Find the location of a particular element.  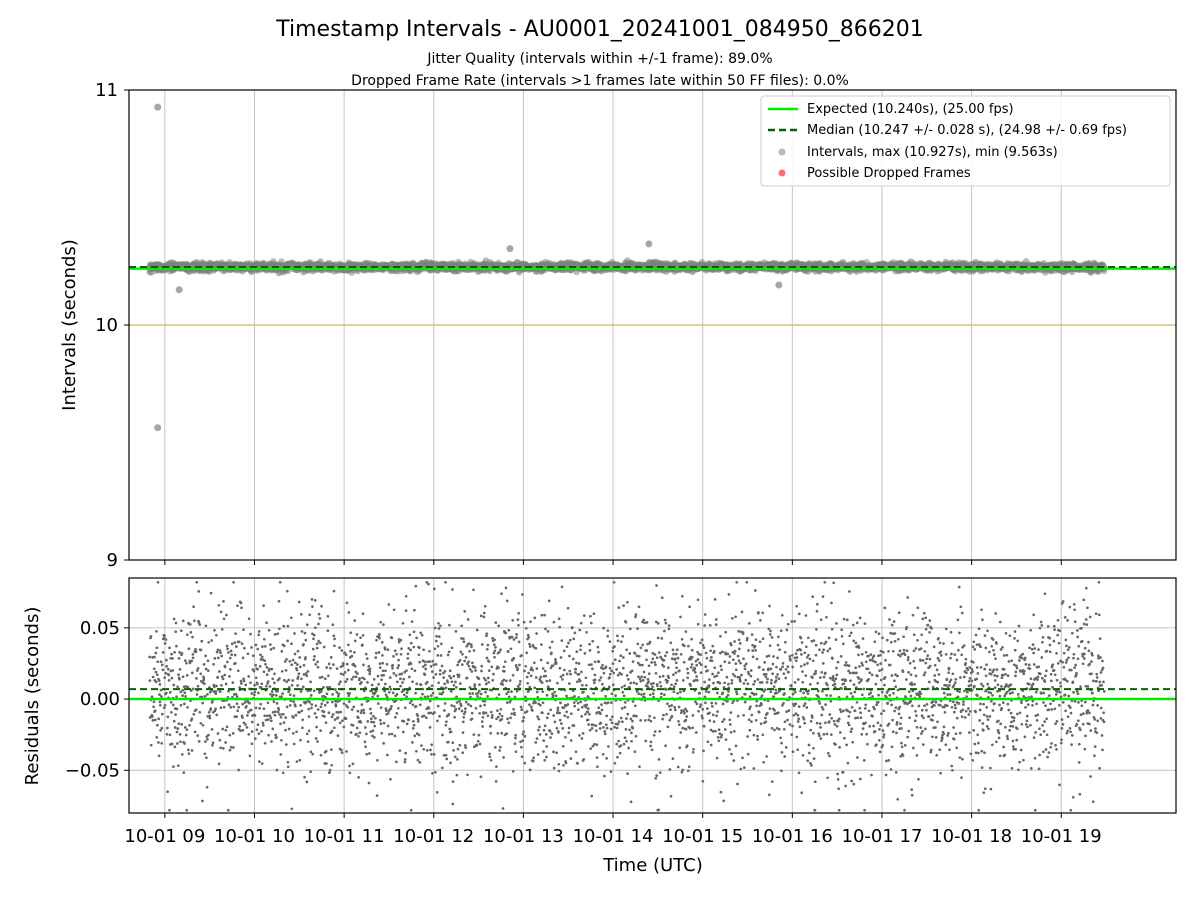

intervals-y-tick-label: 11 is located at coordinates (106, 90).